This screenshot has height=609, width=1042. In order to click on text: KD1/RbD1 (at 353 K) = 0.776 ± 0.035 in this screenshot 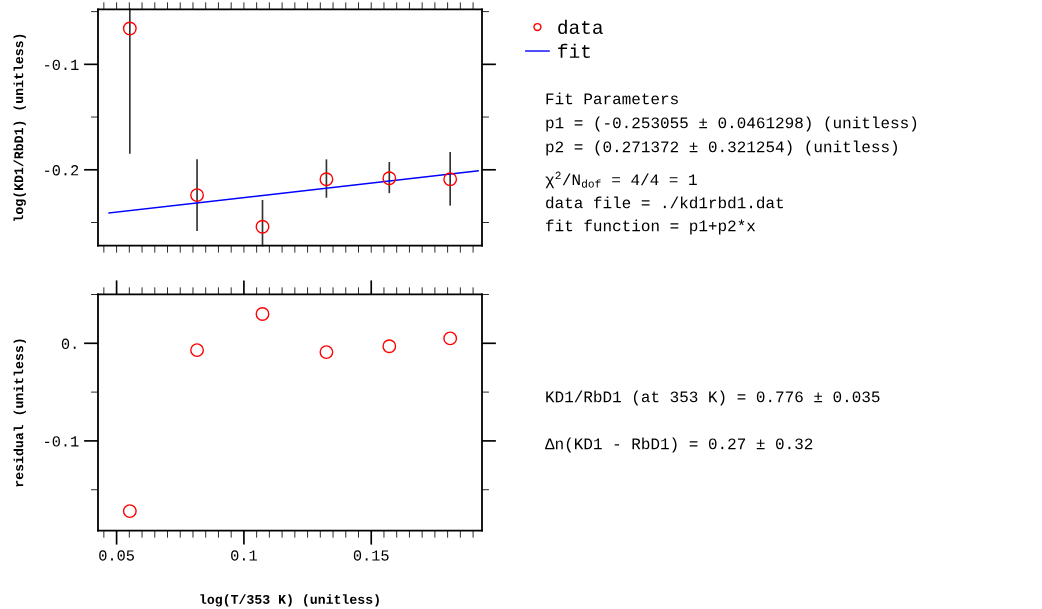, I will do `click(713, 398)`.